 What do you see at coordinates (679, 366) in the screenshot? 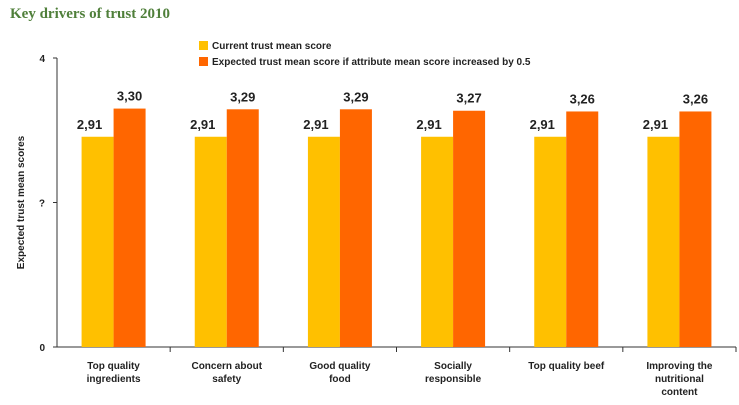
I see `category-label: Improving the` at bounding box center [679, 366].